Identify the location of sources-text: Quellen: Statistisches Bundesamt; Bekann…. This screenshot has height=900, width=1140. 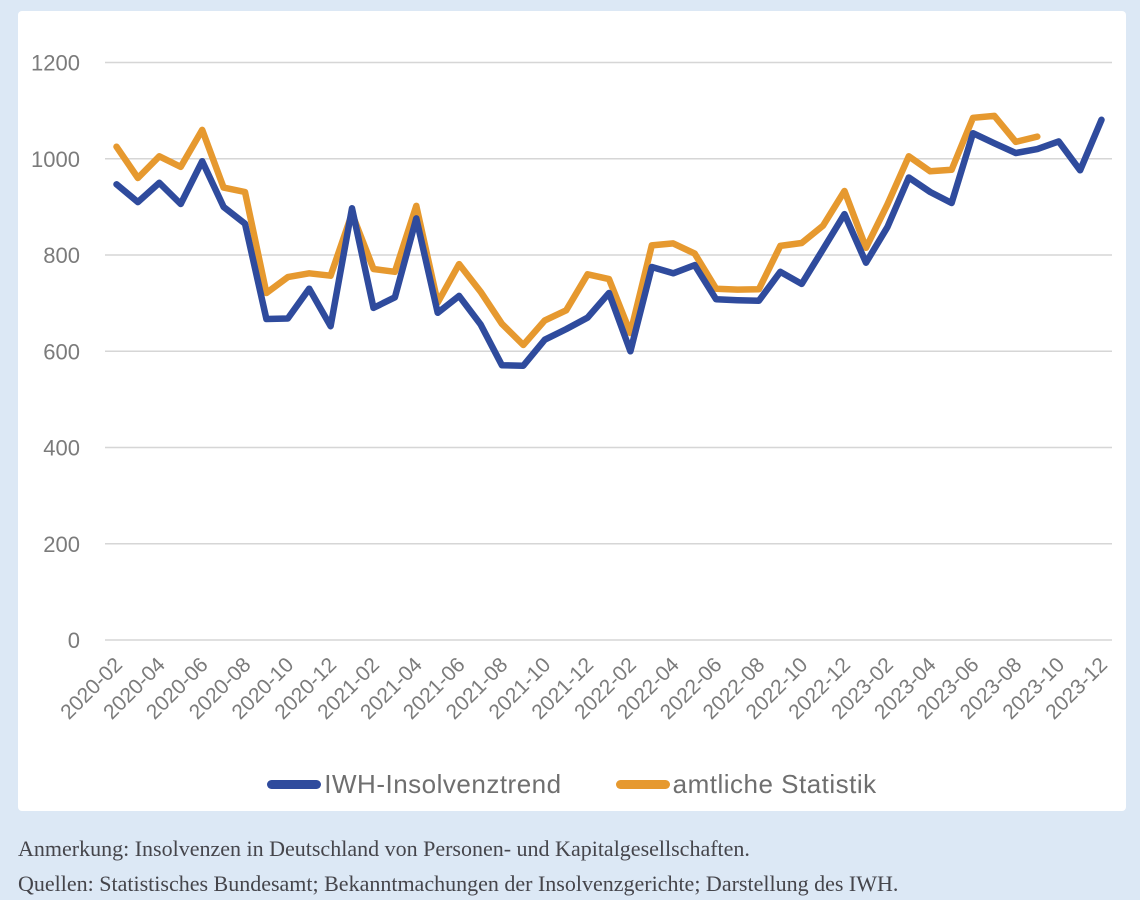
(458, 883).